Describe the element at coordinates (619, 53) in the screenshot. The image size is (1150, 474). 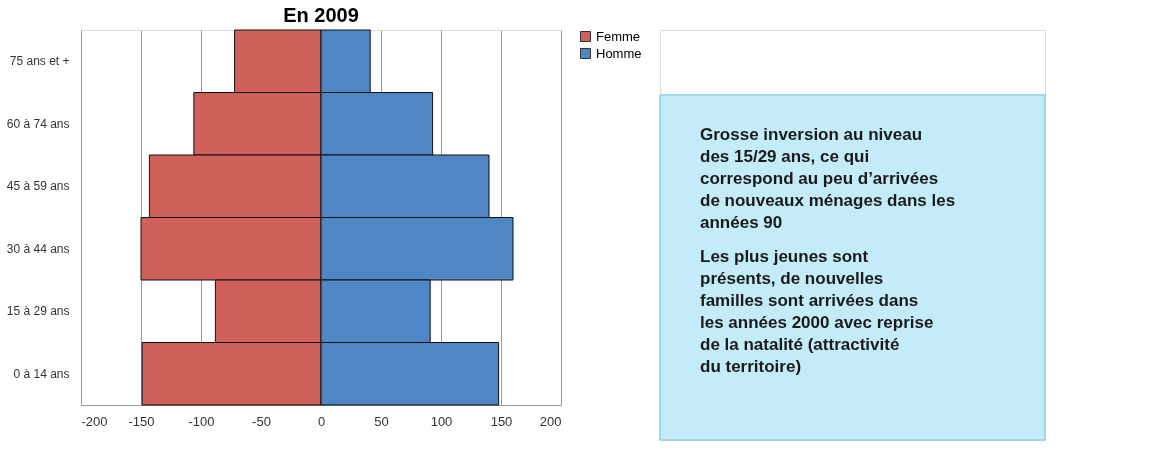
I see `legend-label: Homme` at that location.